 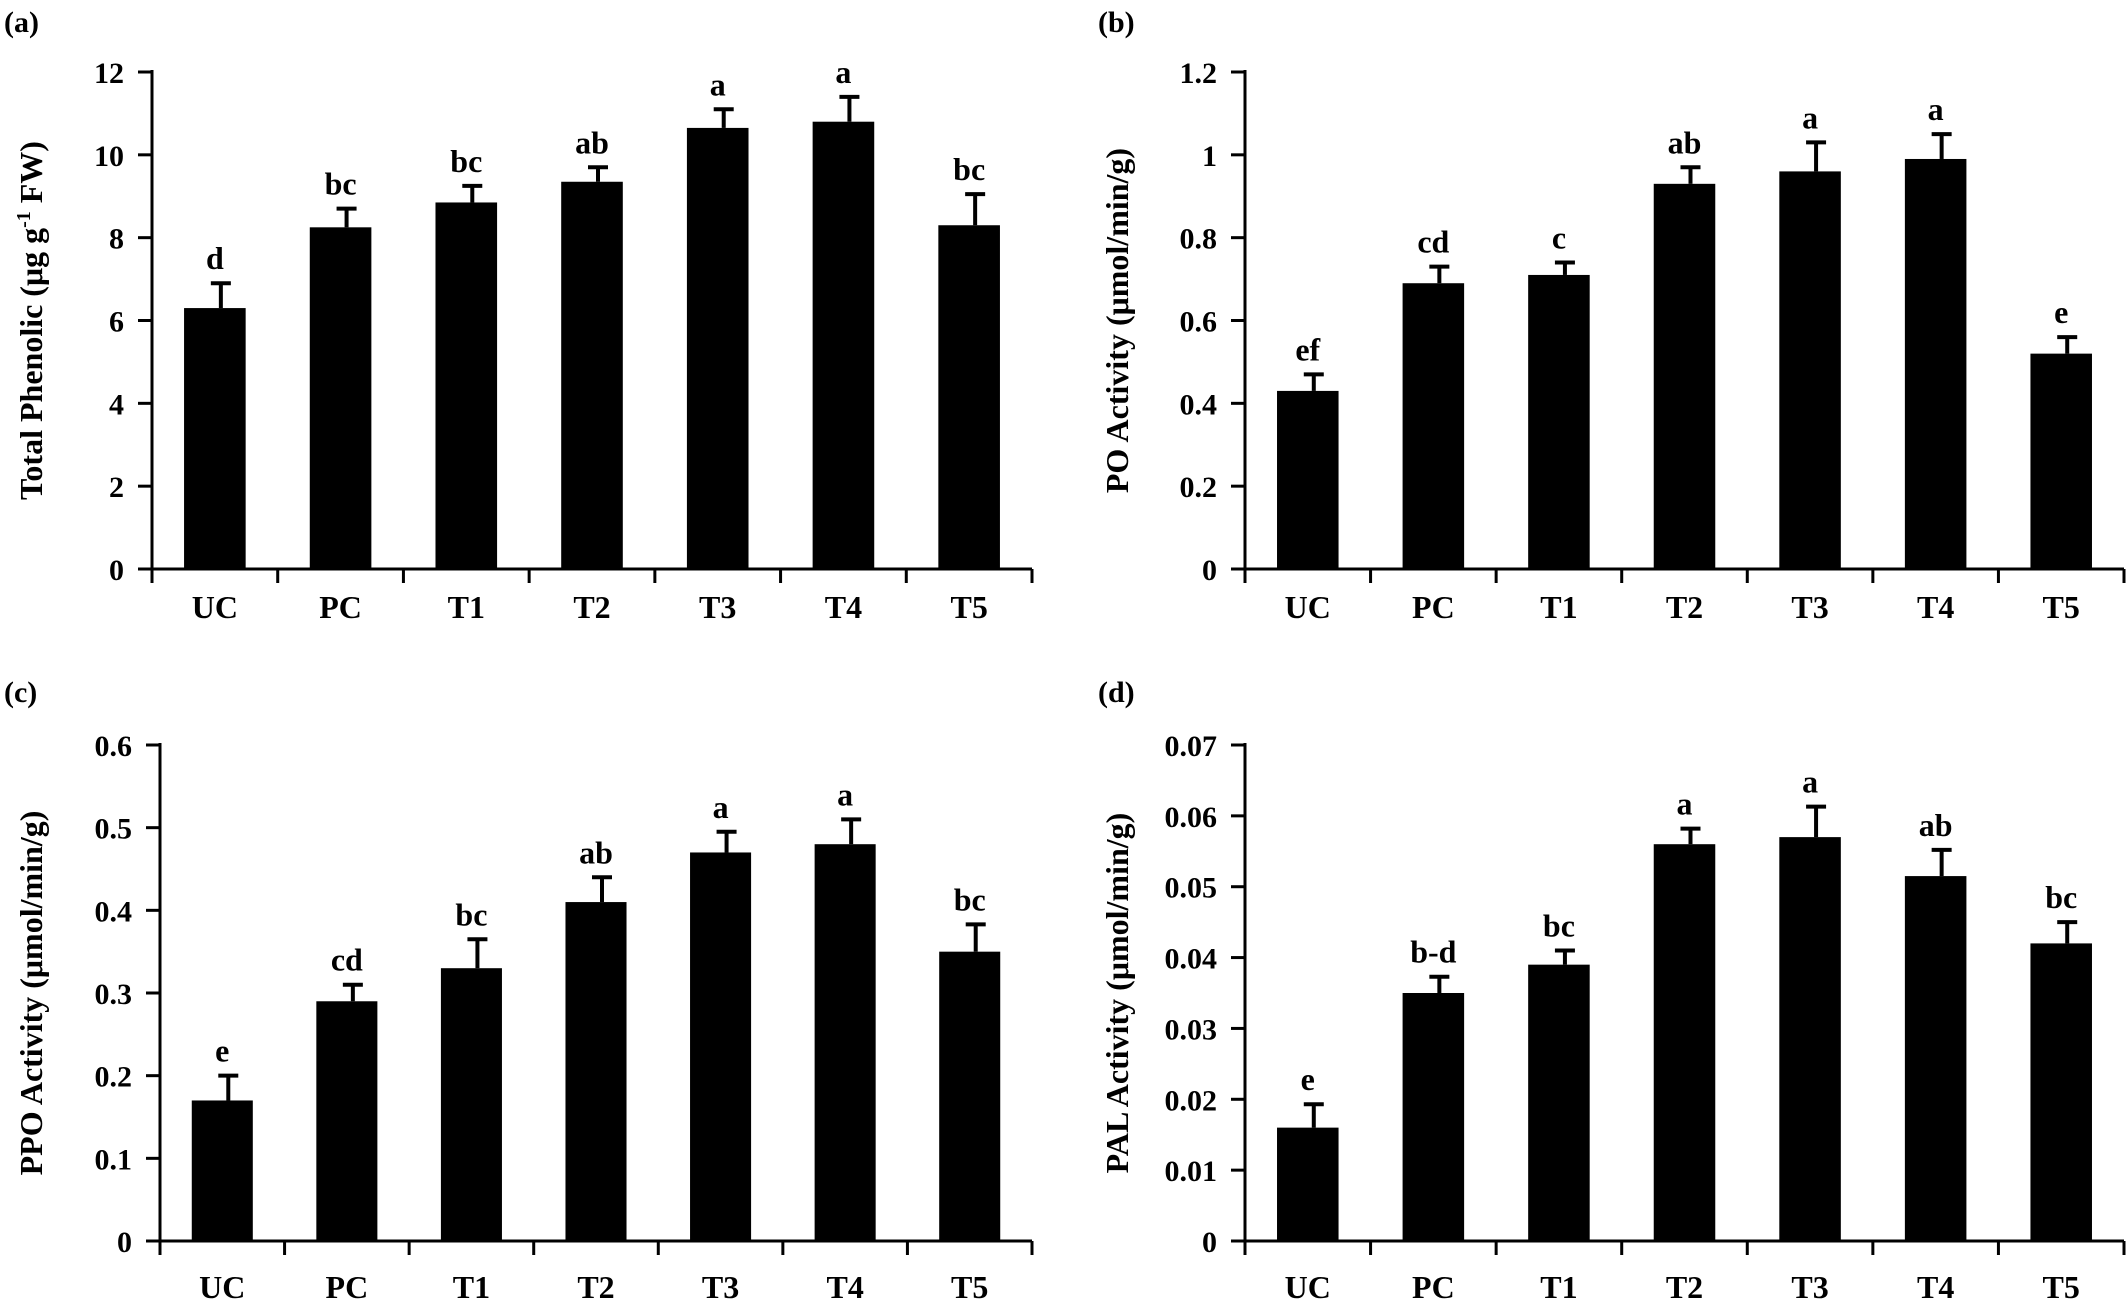 What do you see at coordinates (1209, 156) in the screenshot?
I see `y-tick-label: 1` at bounding box center [1209, 156].